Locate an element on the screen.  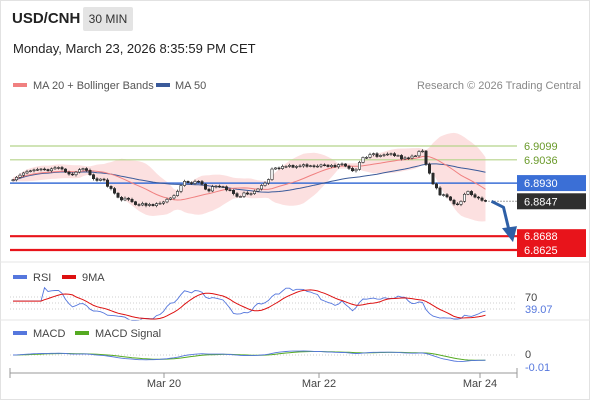
ma20-legend-label: MA 20 + Bollinger Bands is located at coordinates (93, 86).